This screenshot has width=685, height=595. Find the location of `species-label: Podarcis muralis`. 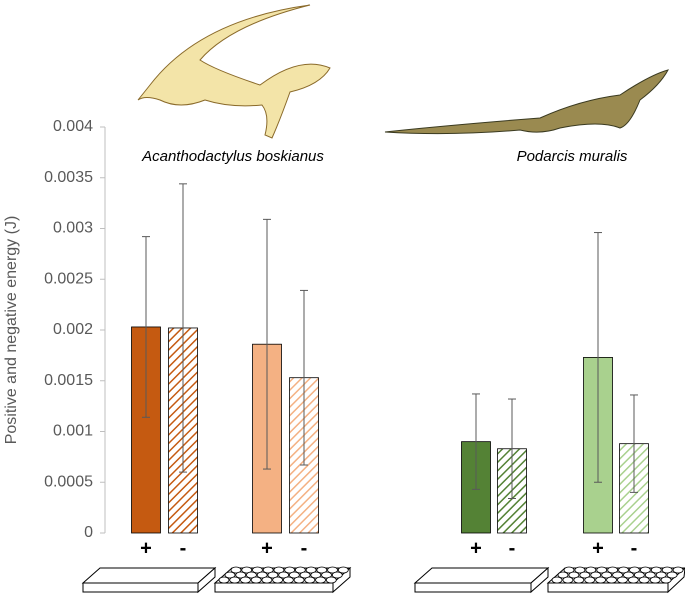

species-label: Podarcis muralis is located at coordinates (572, 156).